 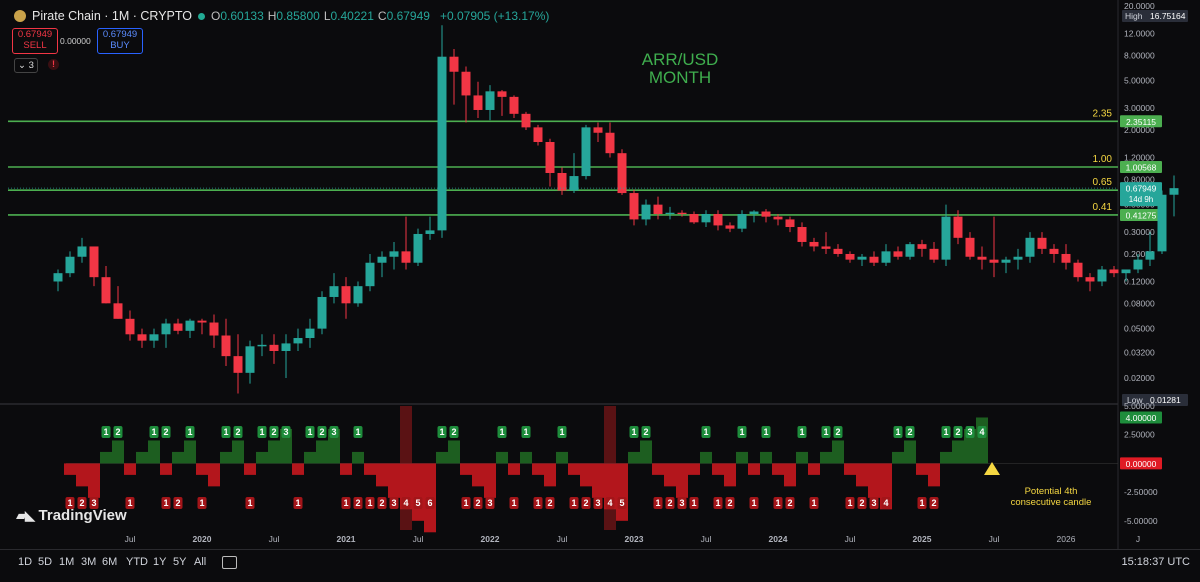 I want to click on count-down-number: 6, so click(x=429, y=503).